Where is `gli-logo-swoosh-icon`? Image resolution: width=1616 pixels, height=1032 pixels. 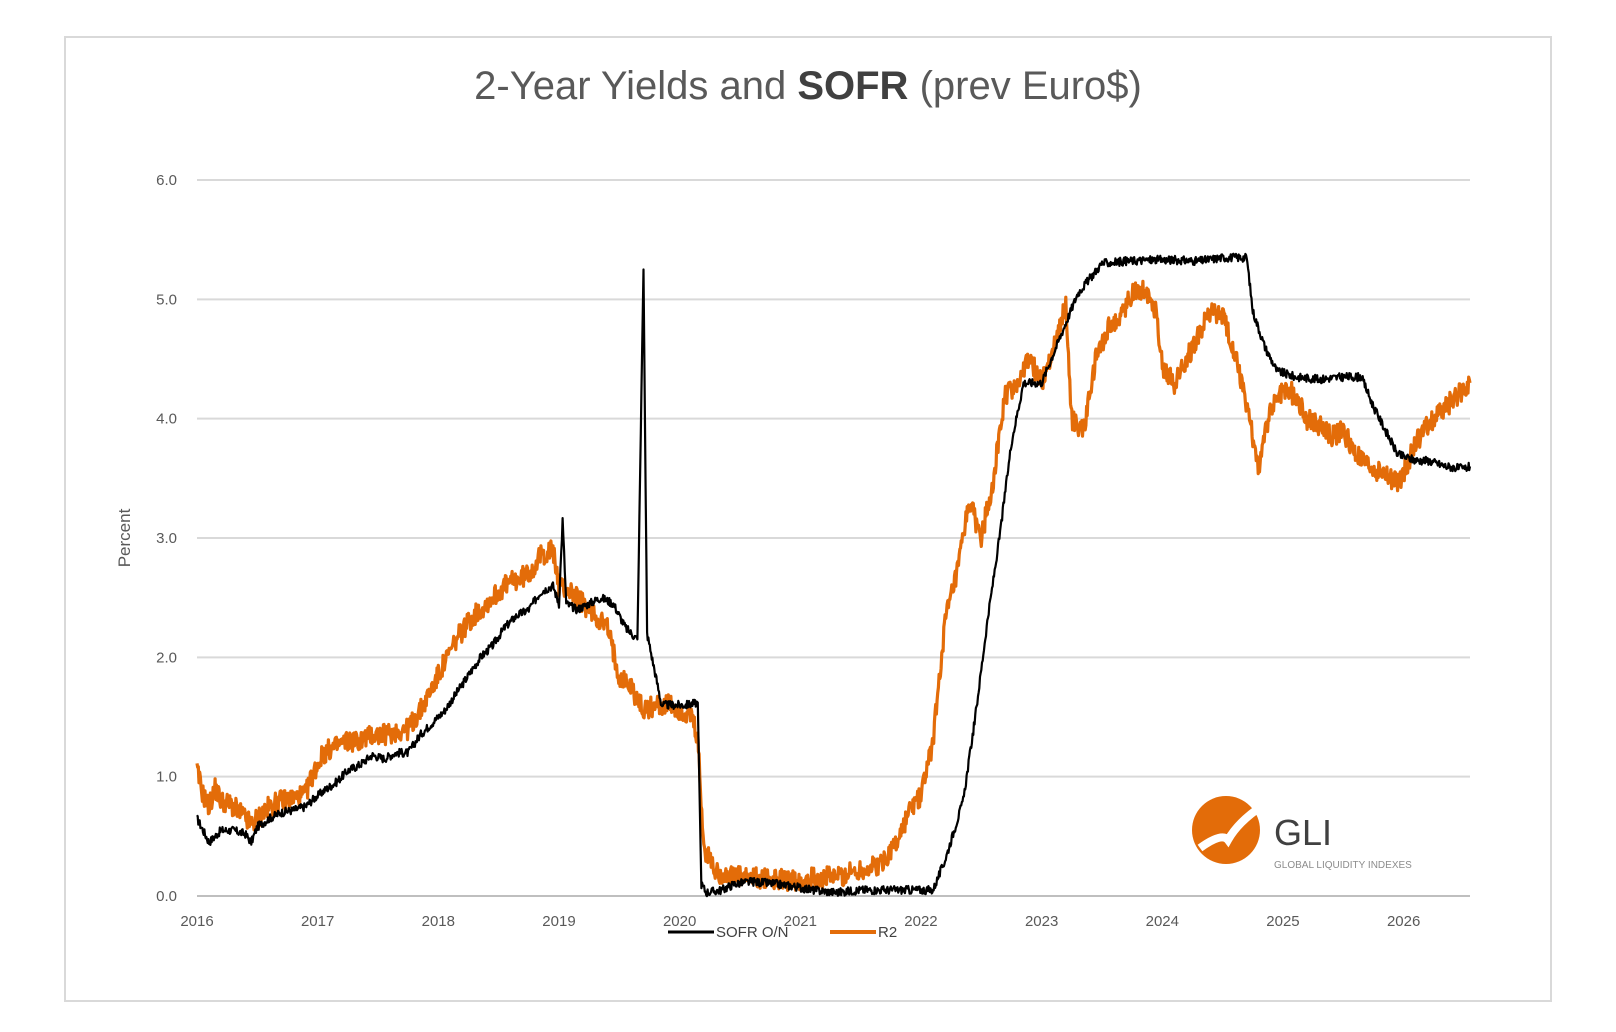 gli-logo-swoosh-icon is located at coordinates (1231, 827).